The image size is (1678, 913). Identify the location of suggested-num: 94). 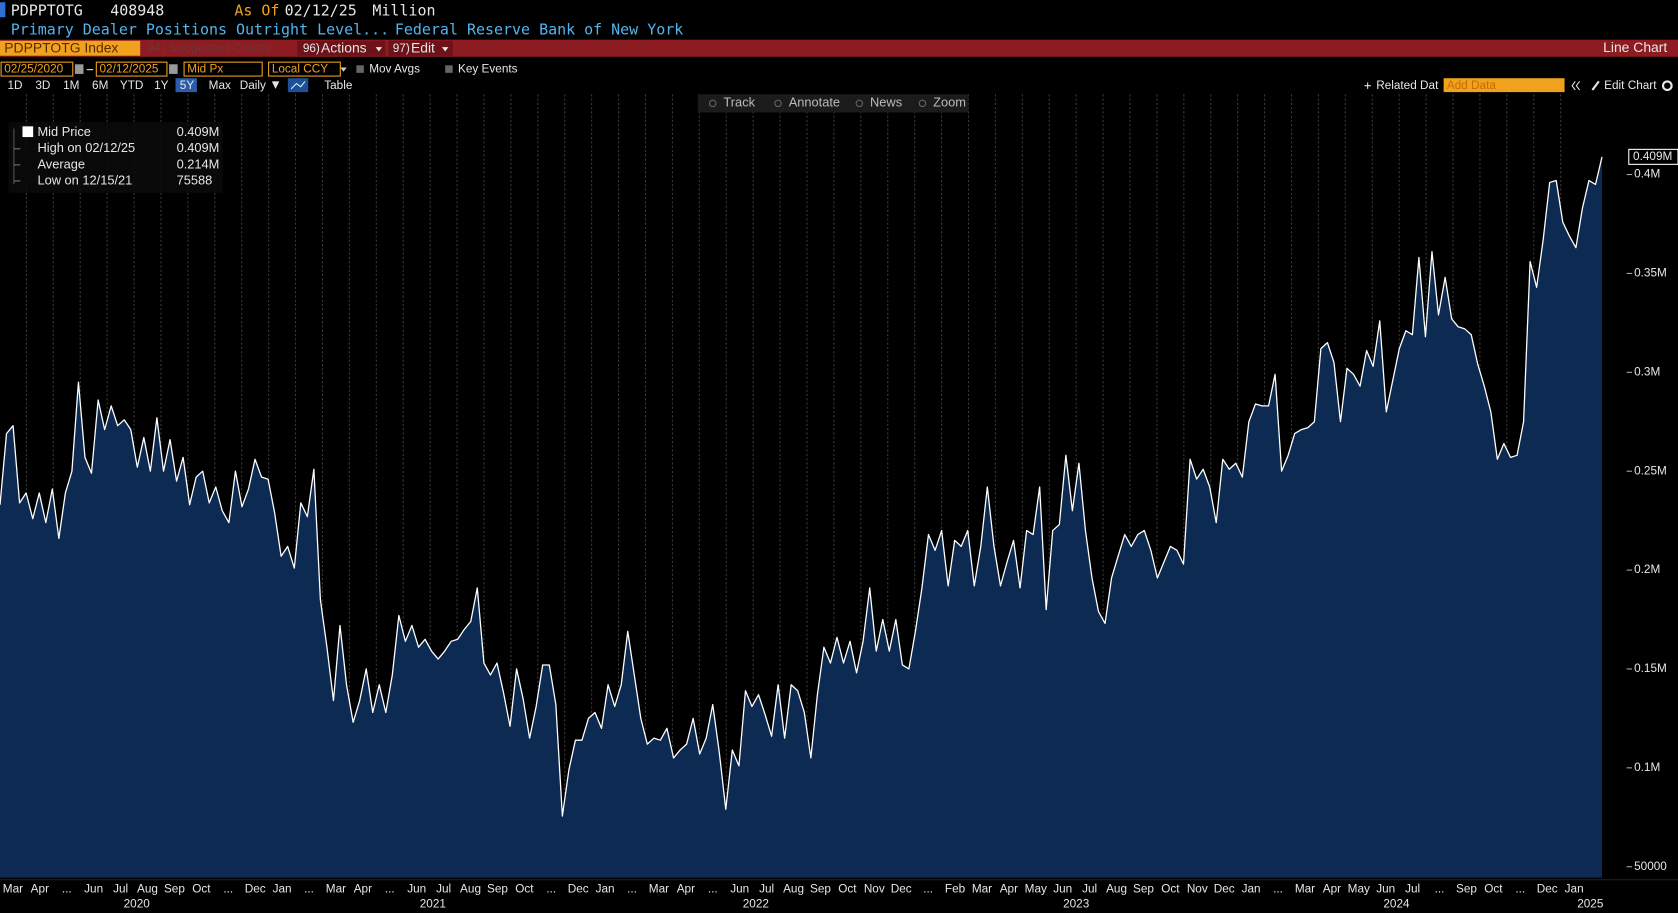
(156, 47).